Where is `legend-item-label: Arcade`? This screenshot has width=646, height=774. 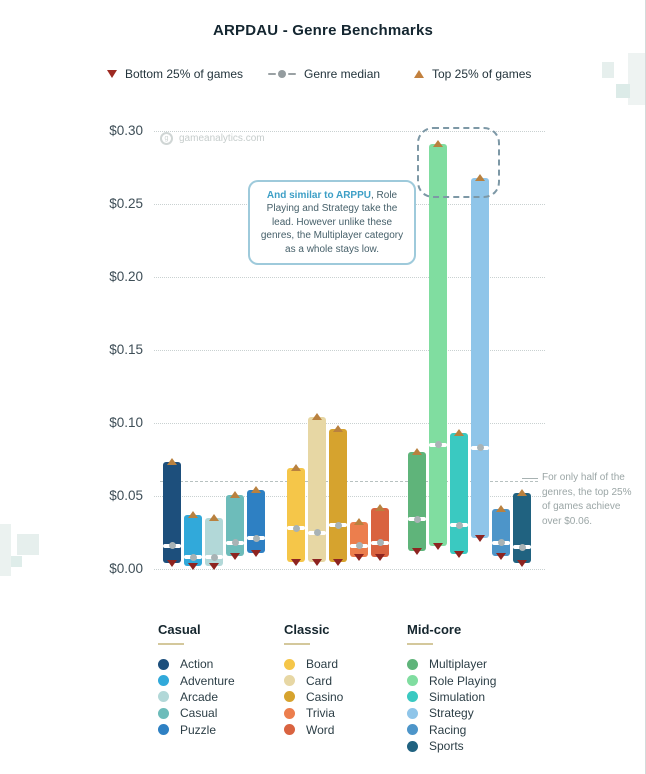 legend-item-label: Arcade is located at coordinates (199, 696).